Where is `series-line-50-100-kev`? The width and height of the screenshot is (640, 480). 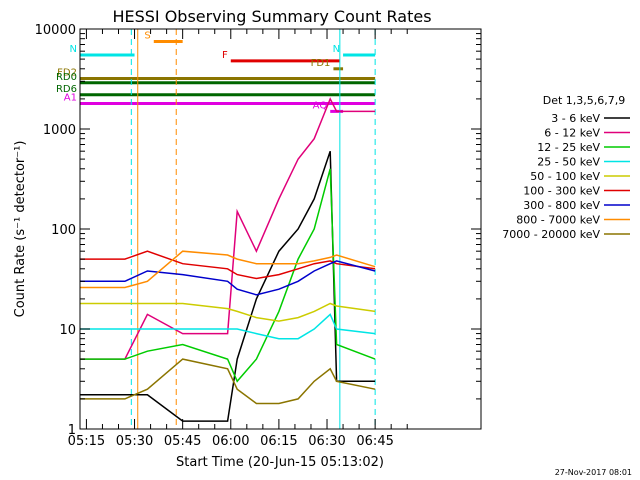 series-line-50-100-kev is located at coordinates (228, 312).